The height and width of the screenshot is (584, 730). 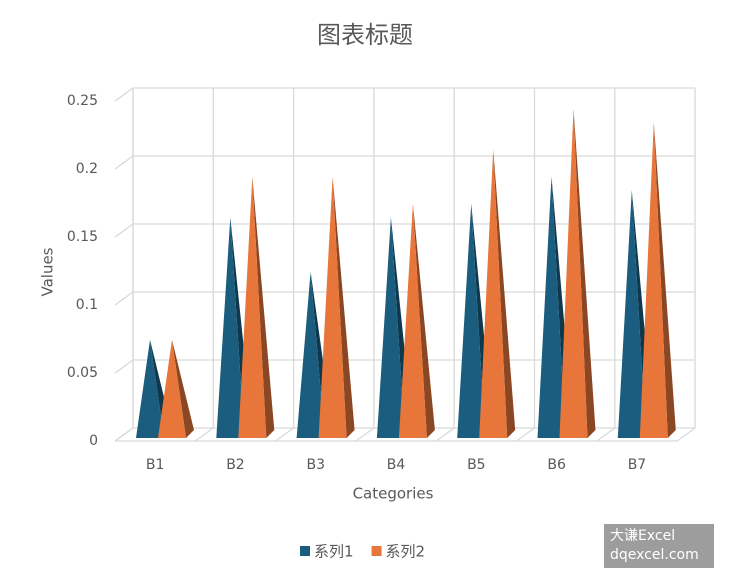 What do you see at coordinates (87, 305) in the screenshot?
I see `y-tick-label: 0.1` at bounding box center [87, 305].